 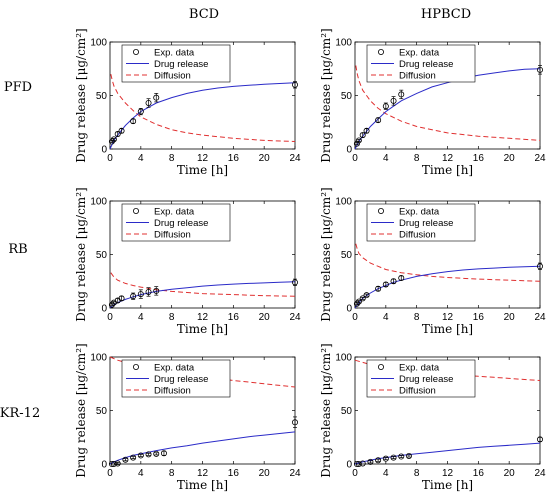 I want to click on diffusion-curve, so click(x=448, y=262).